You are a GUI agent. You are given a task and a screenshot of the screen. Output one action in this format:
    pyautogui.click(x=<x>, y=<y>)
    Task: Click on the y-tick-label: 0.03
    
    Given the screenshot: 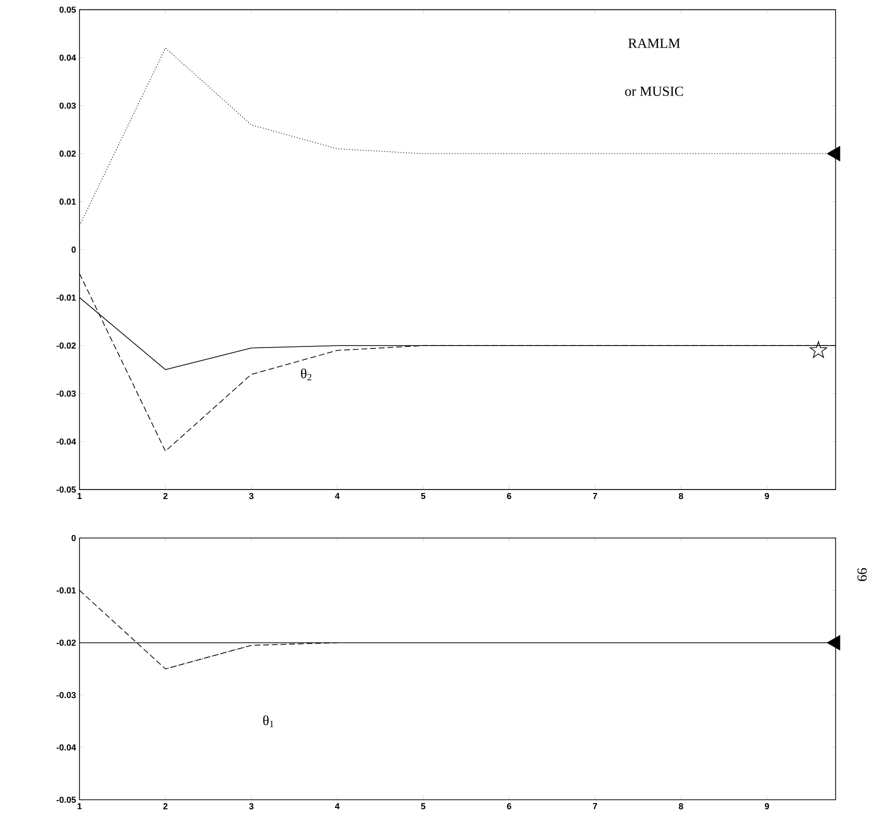 What is the action you would take?
    pyautogui.click(x=68, y=105)
    